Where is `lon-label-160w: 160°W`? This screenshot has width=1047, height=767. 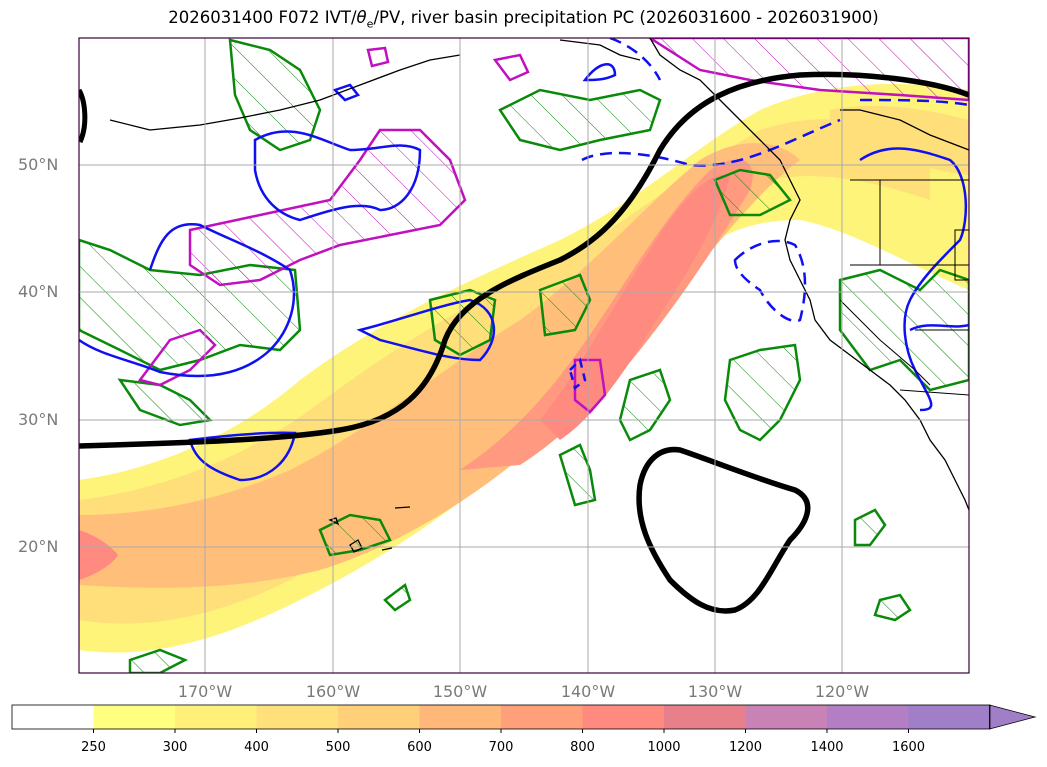 lon-label-160w: 160°W is located at coordinates (333, 691).